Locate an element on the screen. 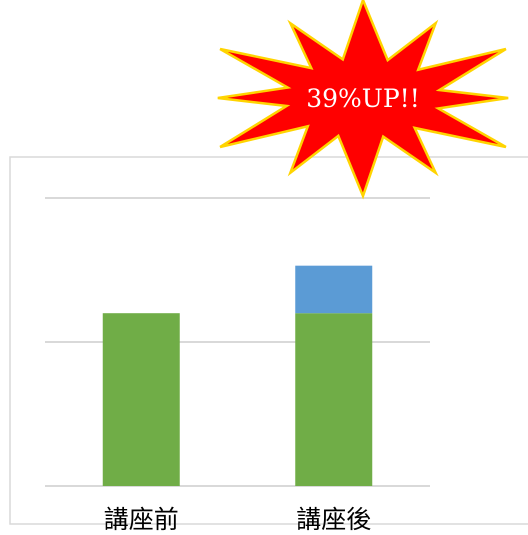 The image size is (528, 535). x-tick-label: 講座後 is located at coordinates (333, 519).